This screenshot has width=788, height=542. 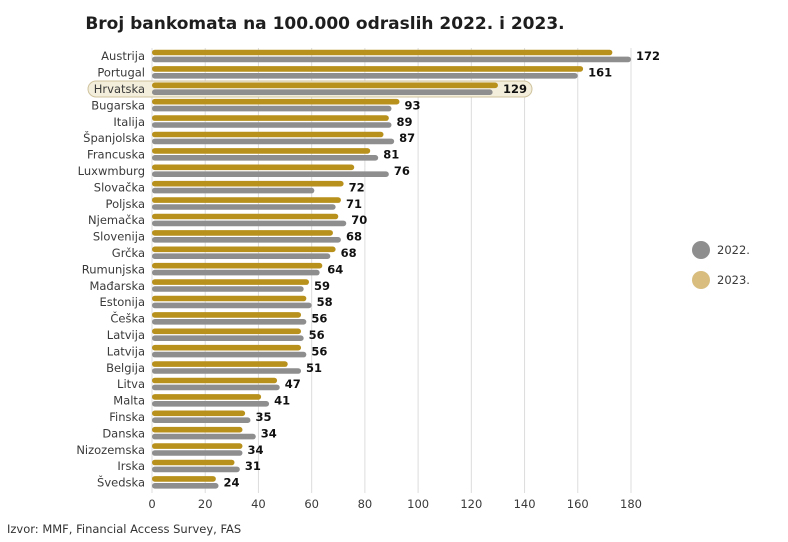 What do you see at coordinates (123, 56) in the screenshot?
I see `category-label: Austrija` at bounding box center [123, 56].